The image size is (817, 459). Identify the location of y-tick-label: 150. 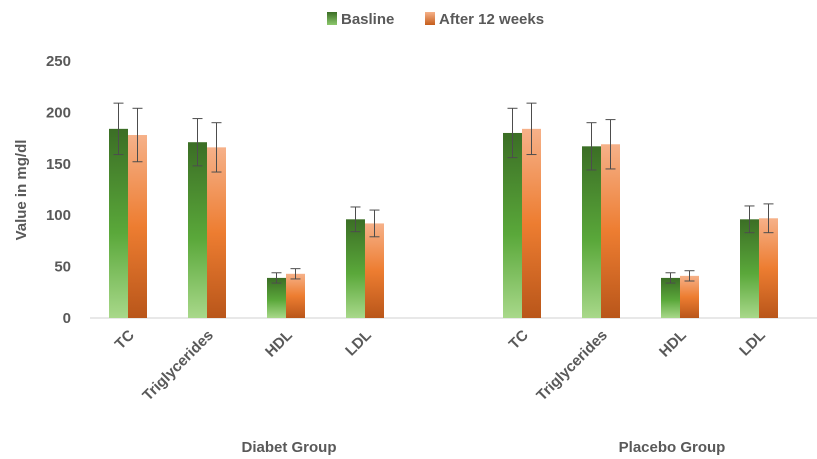
(58, 164).